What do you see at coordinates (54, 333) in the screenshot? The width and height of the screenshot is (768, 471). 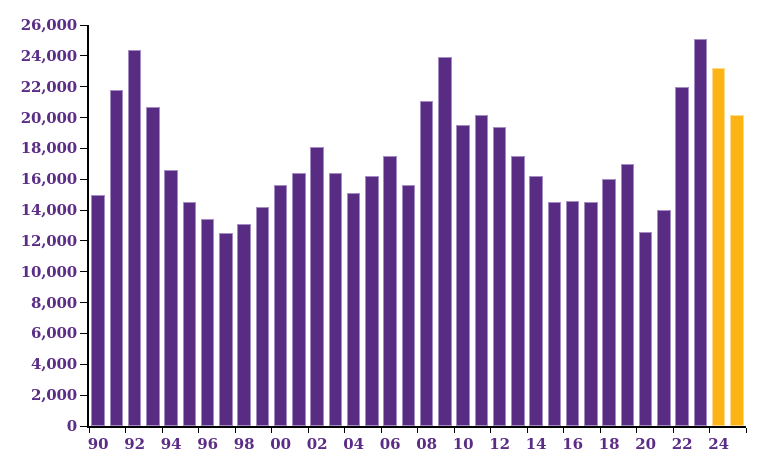 I see `y-axis-label-6000: 6,000` at bounding box center [54, 333].